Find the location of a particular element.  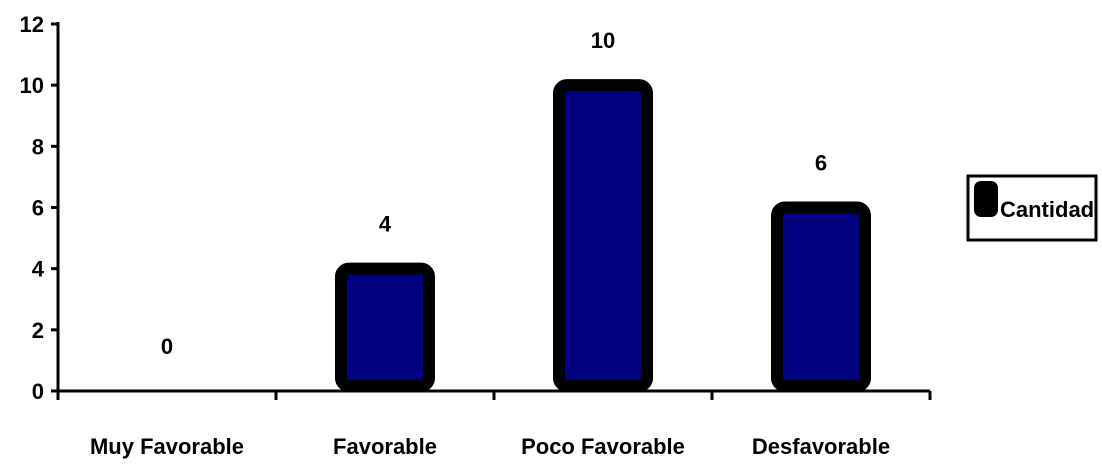

category-label: Muy Favorable is located at coordinates (167, 446).